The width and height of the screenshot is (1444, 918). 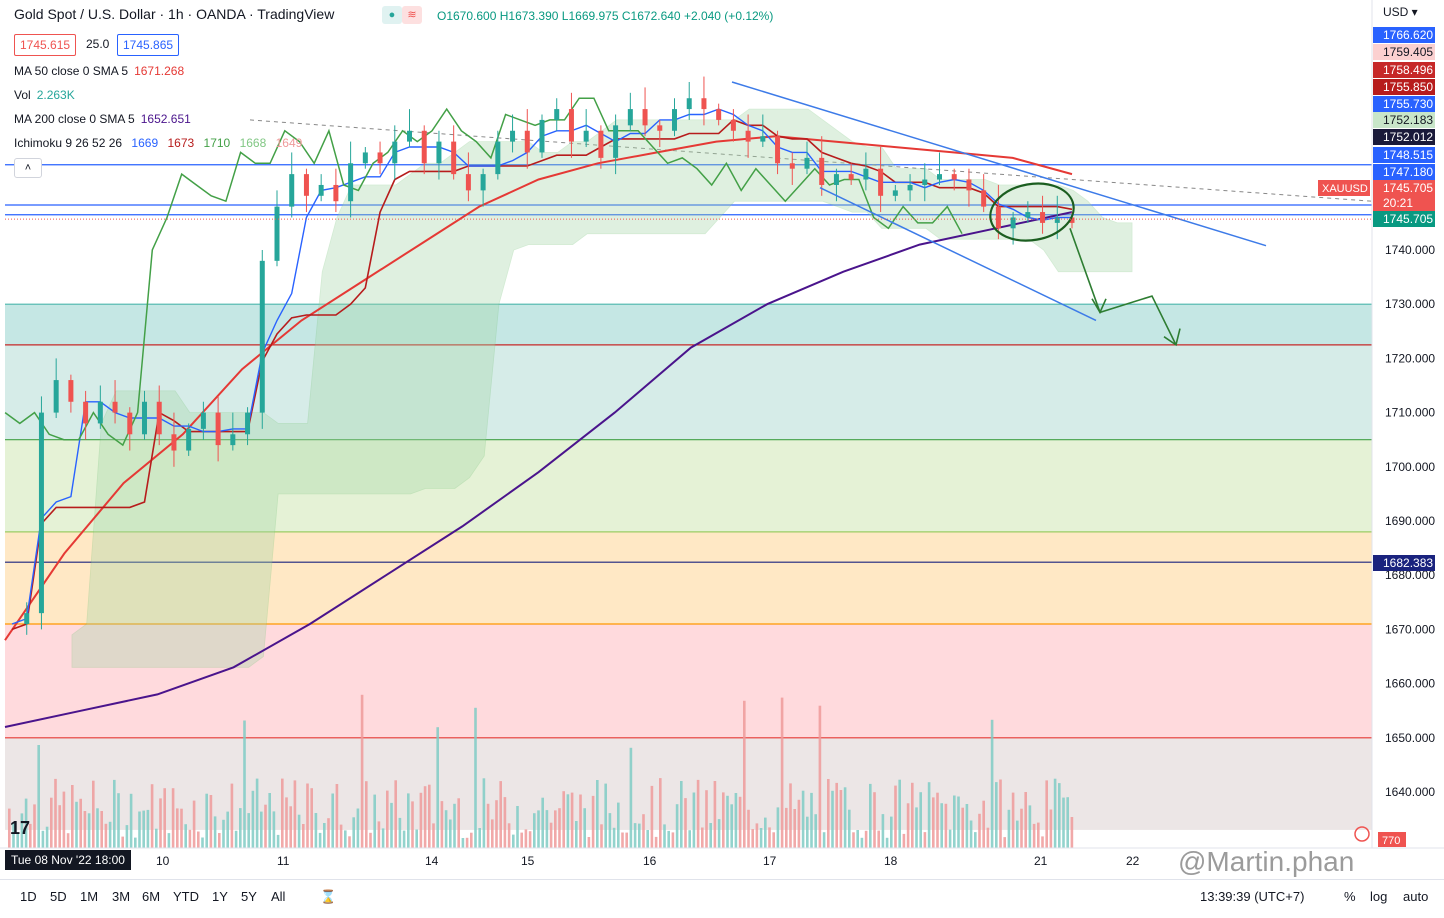 What do you see at coordinates (728, 16) in the screenshot?
I see `ohlc-change: +2.040 (+0.12%)` at bounding box center [728, 16].